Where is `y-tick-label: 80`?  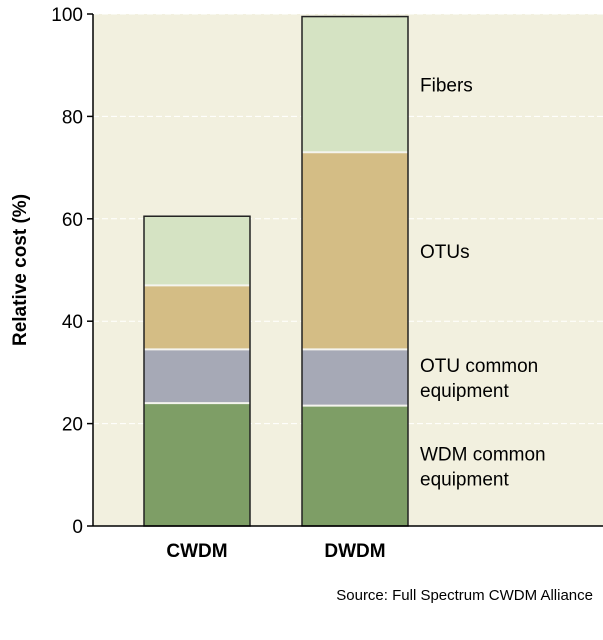
y-tick-label: 80 is located at coordinates (72, 117).